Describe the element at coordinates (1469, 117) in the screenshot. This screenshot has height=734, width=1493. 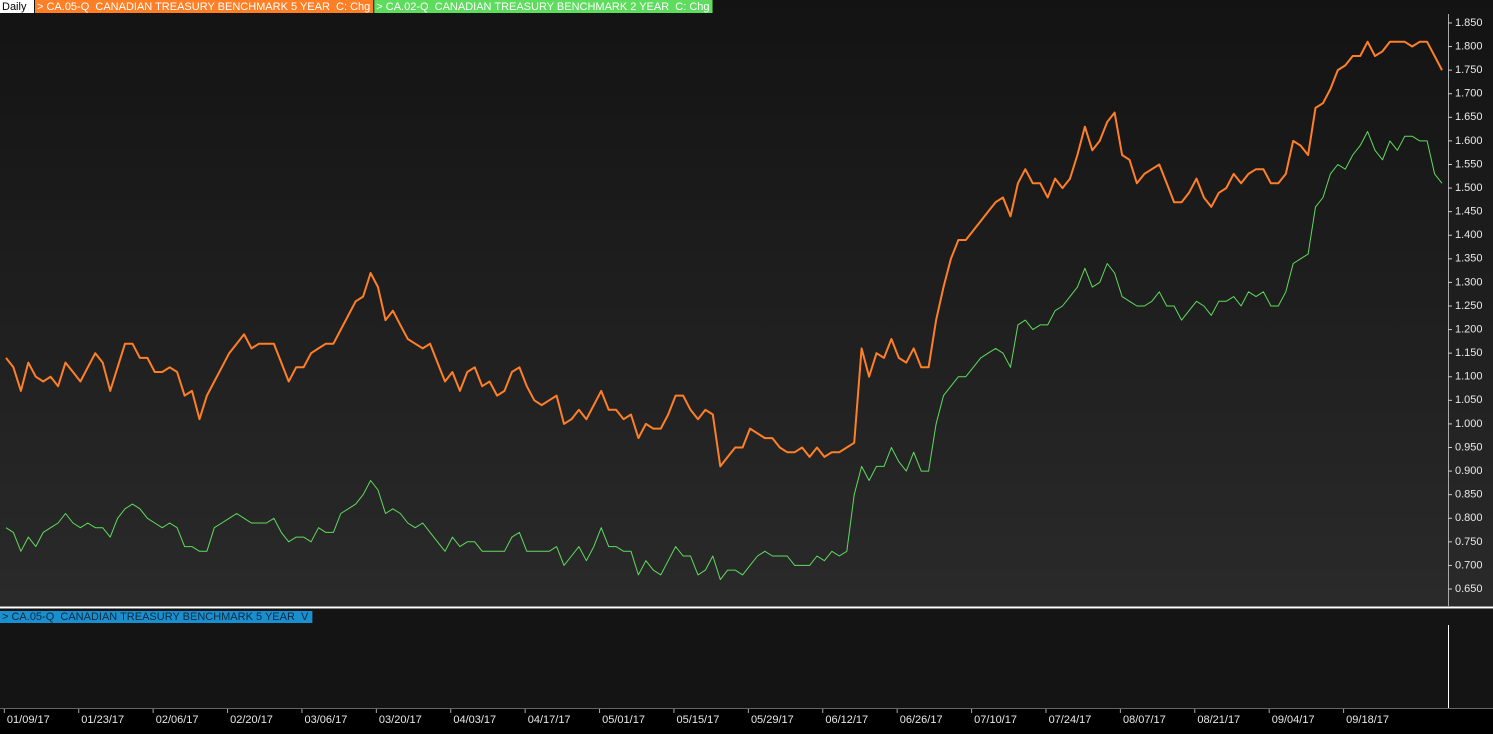
I see `y-tick-label: 1.650` at that location.